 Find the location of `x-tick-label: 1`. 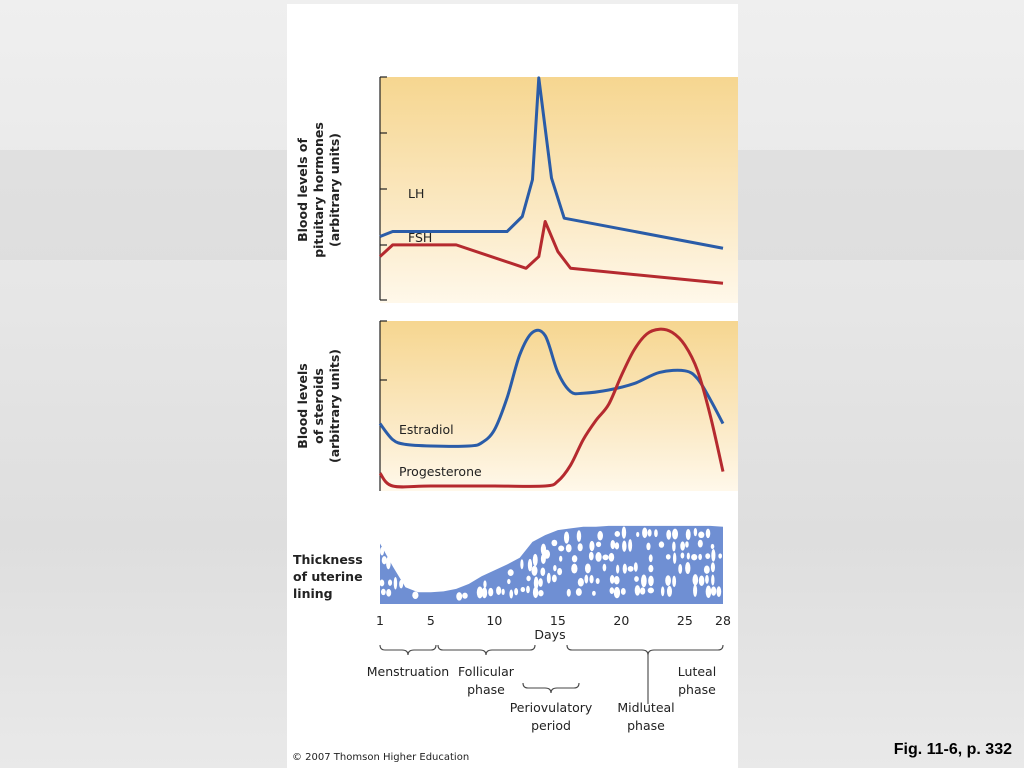

x-tick-label: 1 is located at coordinates (380, 620).